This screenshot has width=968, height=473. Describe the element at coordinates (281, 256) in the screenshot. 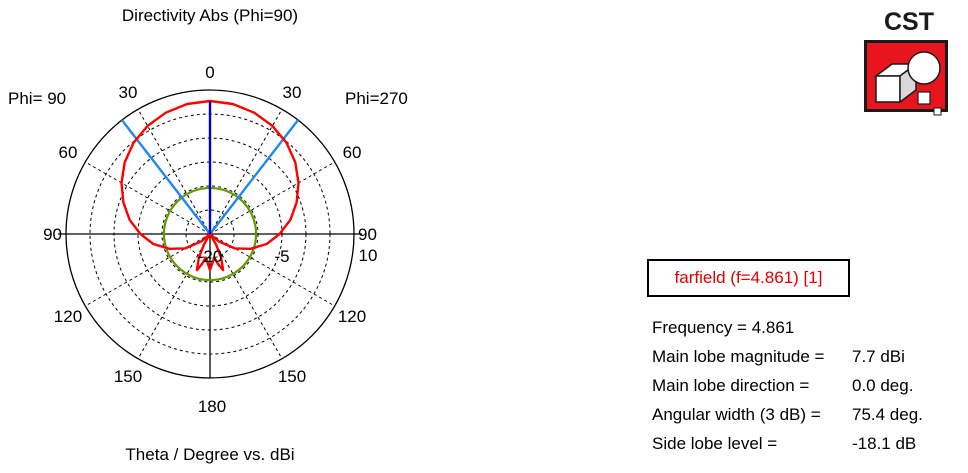

I see `radial-tick-label: -5` at that location.